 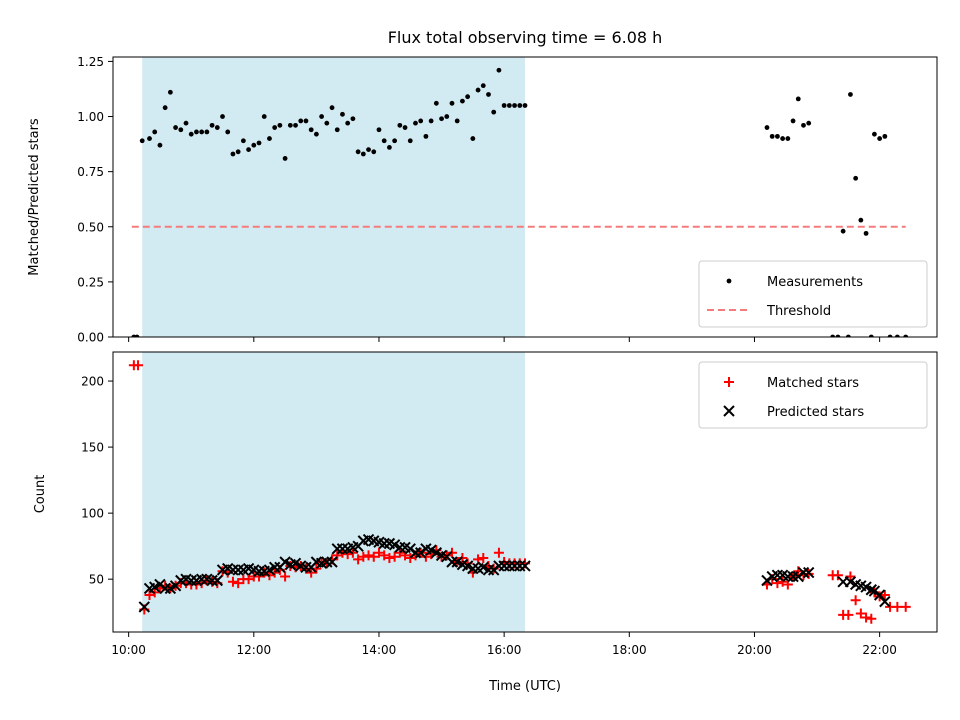 What do you see at coordinates (629, 650) in the screenshot?
I see `x-tick-label: 18:00` at bounding box center [629, 650].